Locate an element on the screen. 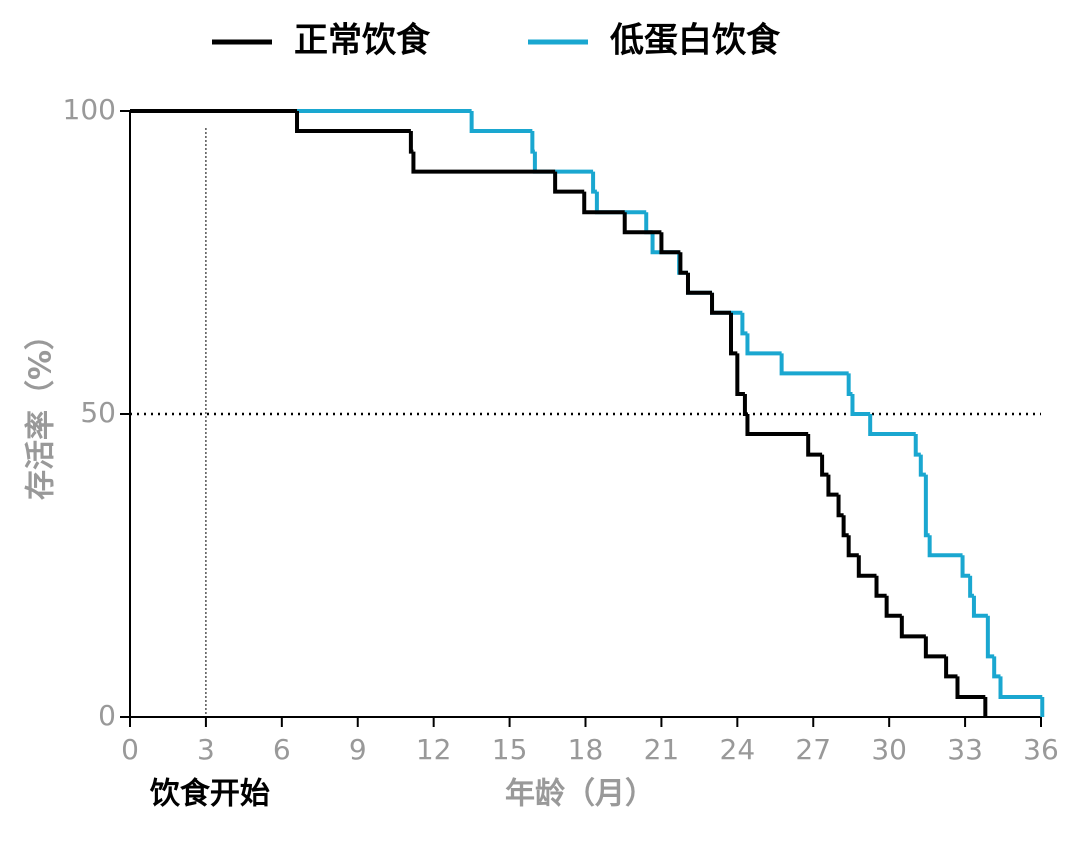  x-tick-label: 36 is located at coordinates (1041, 749).